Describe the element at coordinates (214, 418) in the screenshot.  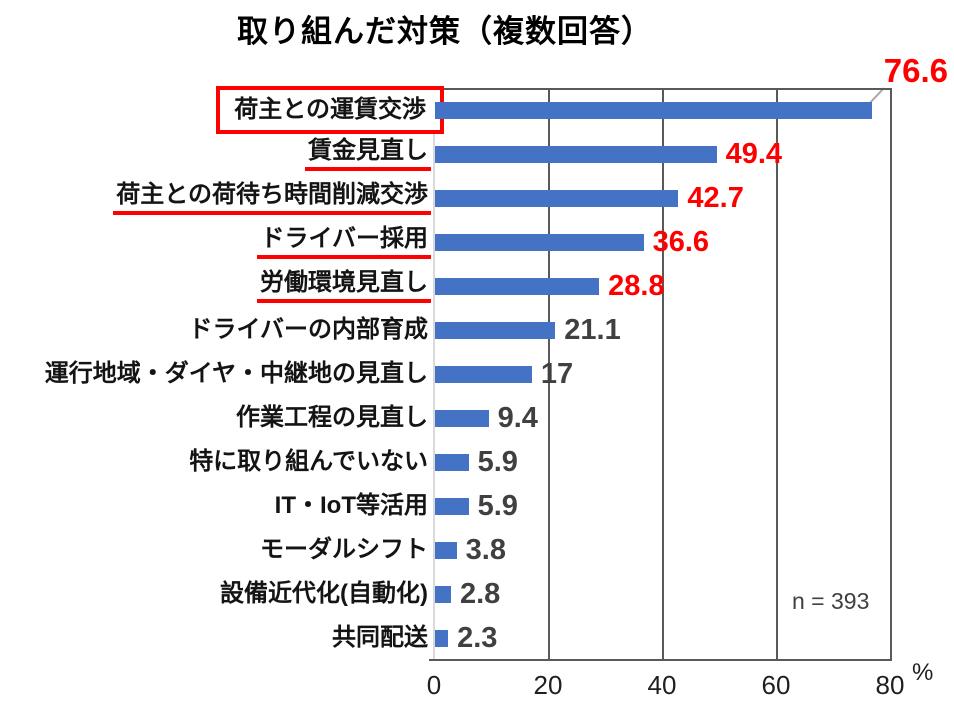
I see `category-label: 作業工程の見直し` at that location.